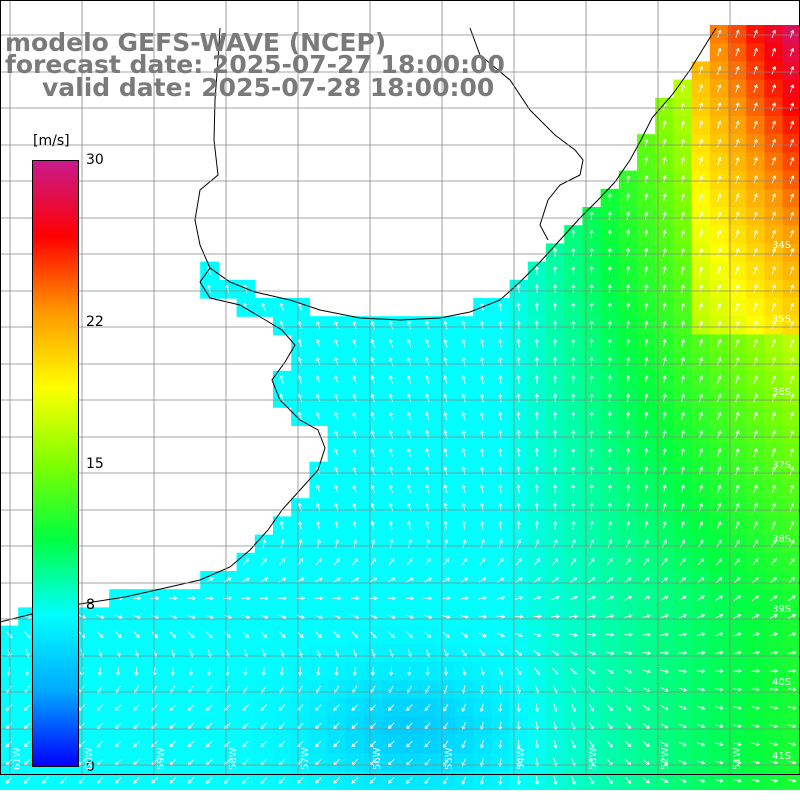 This screenshot has width=800, height=800. Describe the element at coordinates (255, 64) in the screenshot. I see `forecast-date: forecast date: 2025-07-27 18:00:00` at that location.